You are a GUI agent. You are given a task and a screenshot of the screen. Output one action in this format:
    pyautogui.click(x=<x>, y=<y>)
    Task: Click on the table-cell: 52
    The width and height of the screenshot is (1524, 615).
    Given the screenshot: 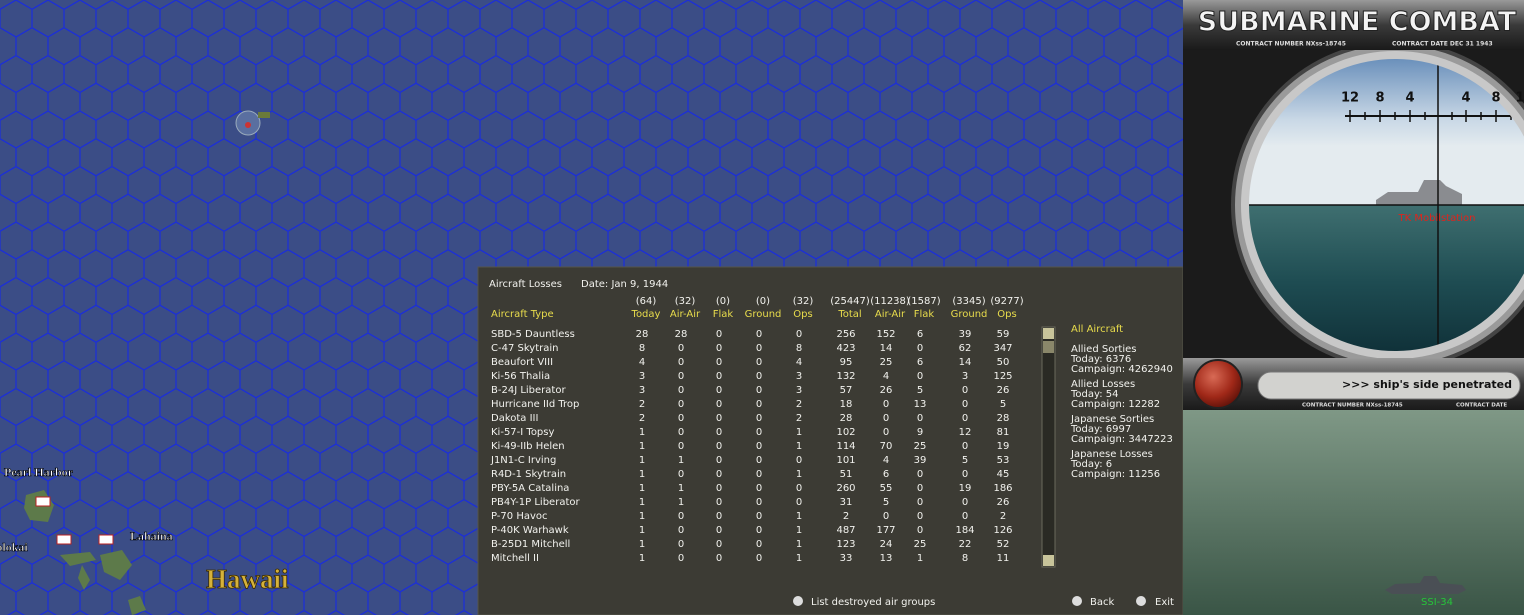 What is the action you would take?
    pyautogui.click(x=1003, y=544)
    